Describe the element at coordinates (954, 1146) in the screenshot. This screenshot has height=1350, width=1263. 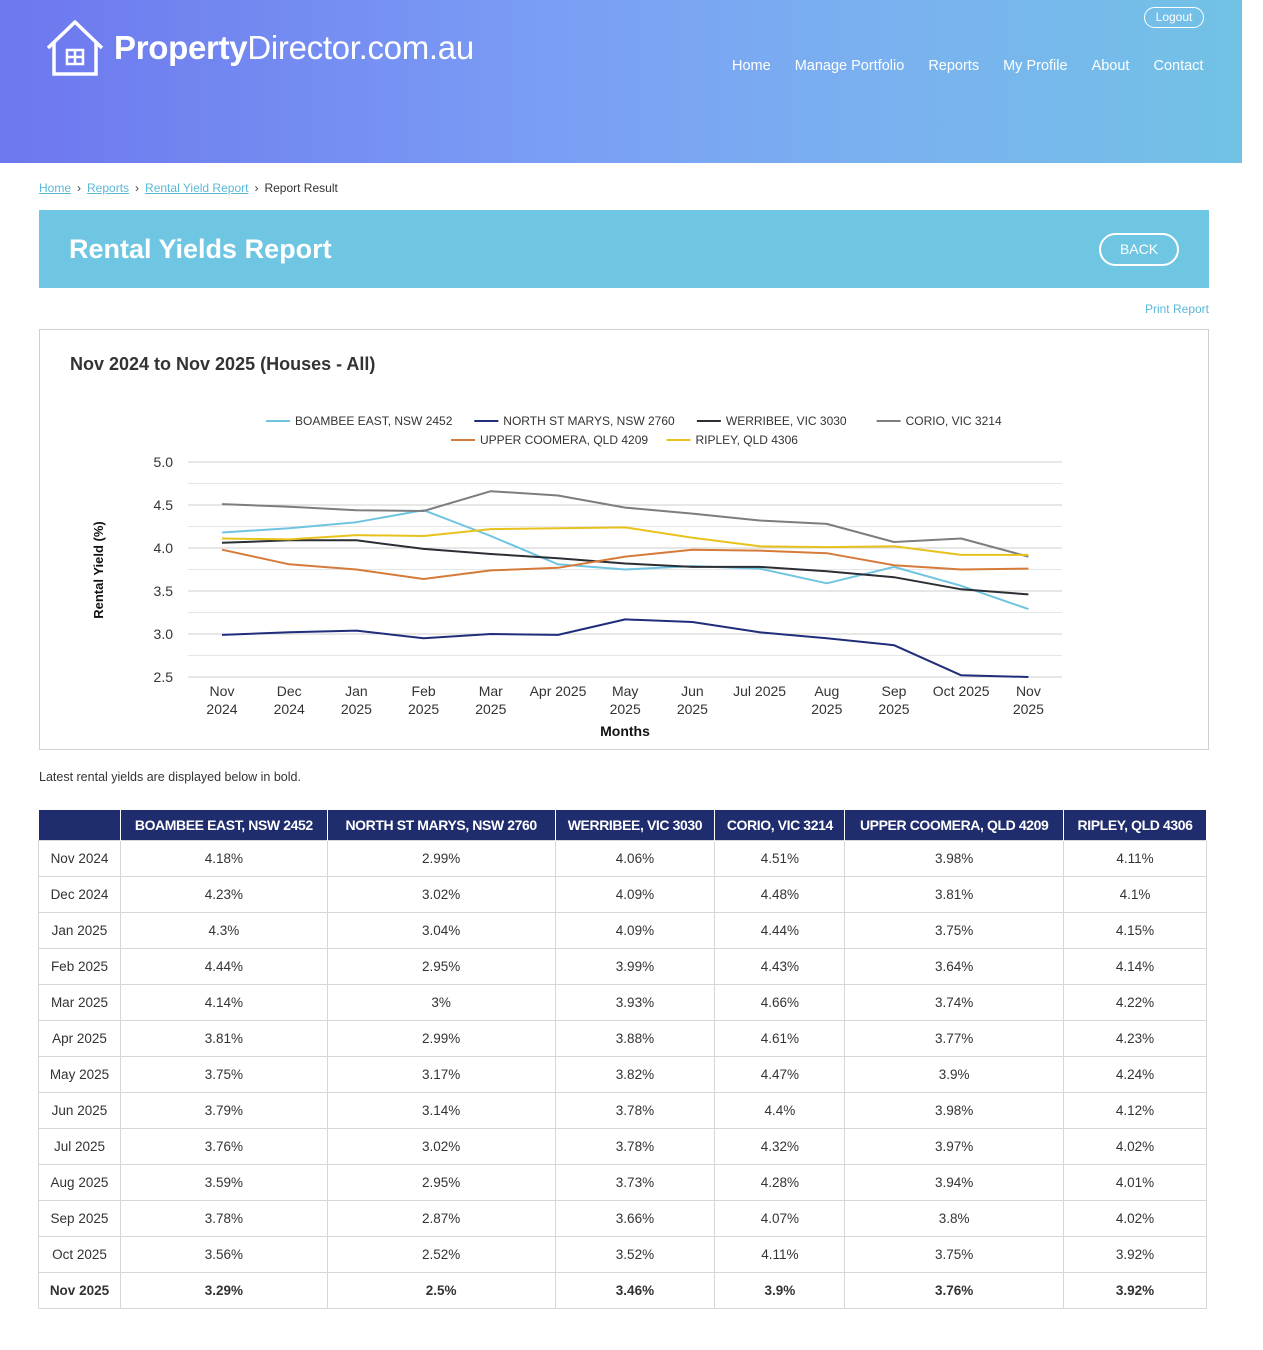
I see `yield-cell: 3.97%` at that location.